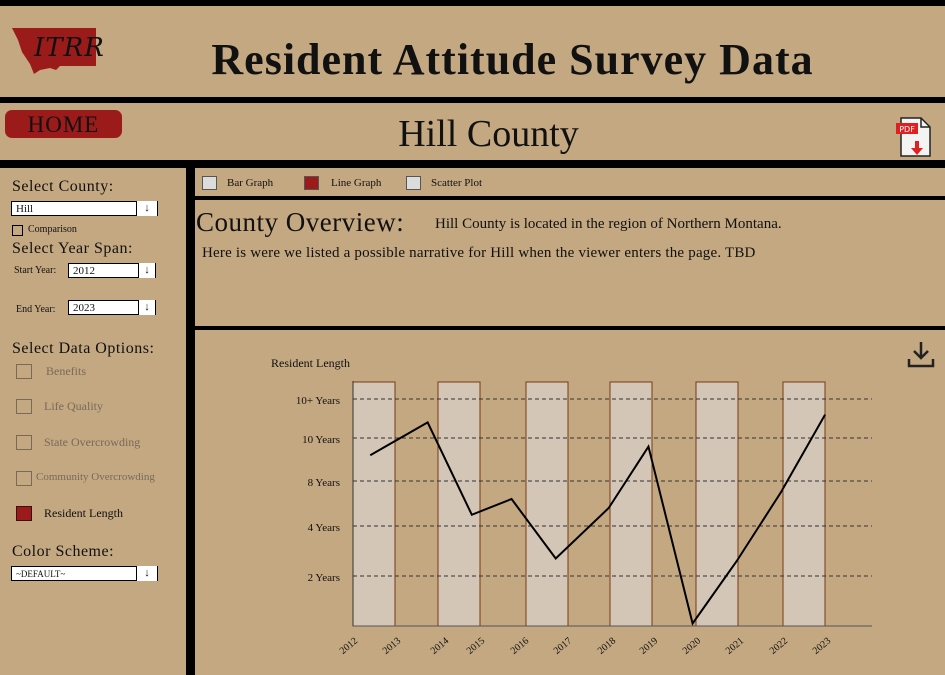  Describe the element at coordinates (69, 48) in the screenshot. I see `logo-text: ITRR` at that location.